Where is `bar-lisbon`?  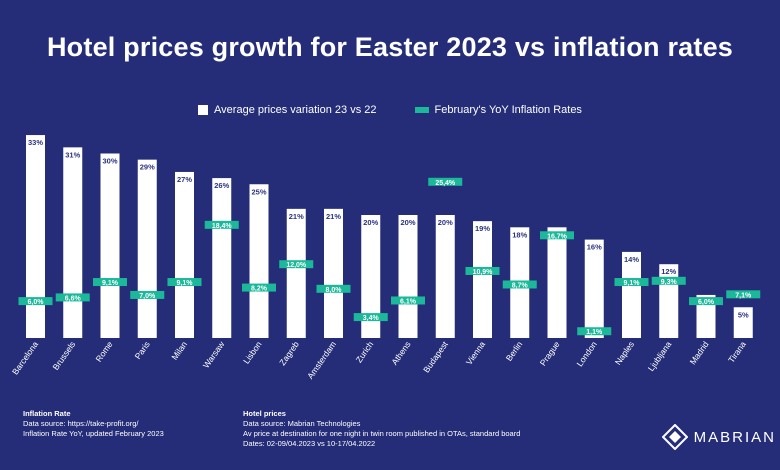
bar-lisbon is located at coordinates (259, 261).